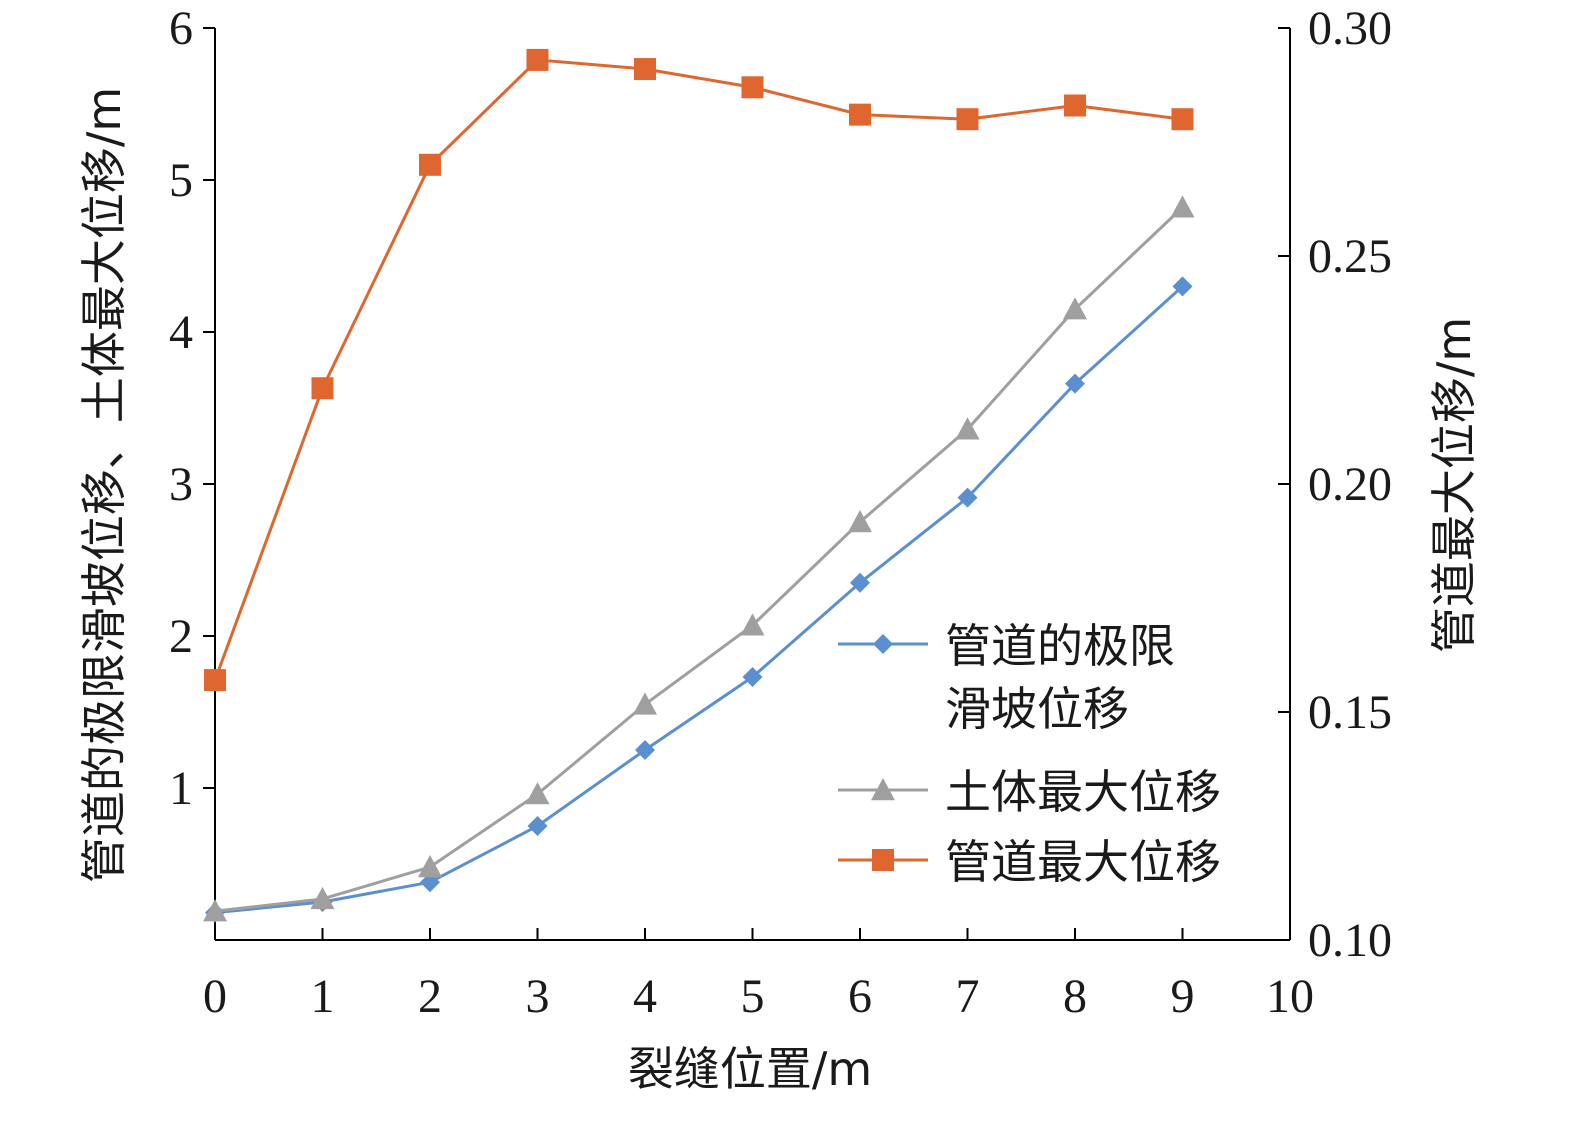 This screenshot has height=1126, width=1575. Describe the element at coordinates (1454, 485) in the screenshot. I see `y-axis-right-title: 管道最大位移/m` at that location.